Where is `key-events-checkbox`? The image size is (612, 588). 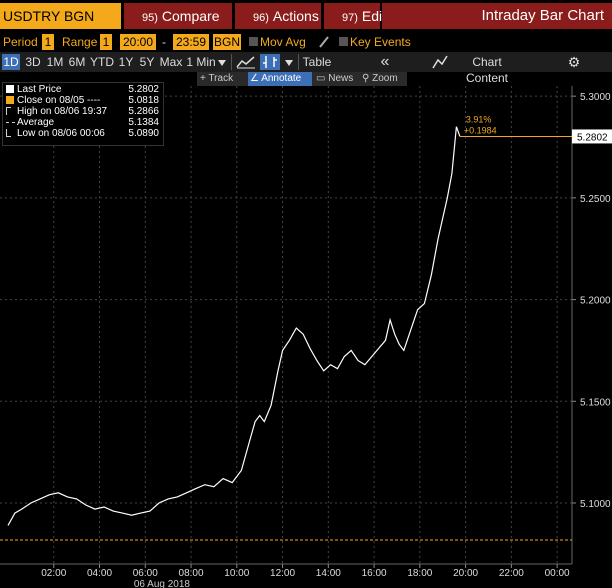 key-events-checkbox is located at coordinates (343, 41).